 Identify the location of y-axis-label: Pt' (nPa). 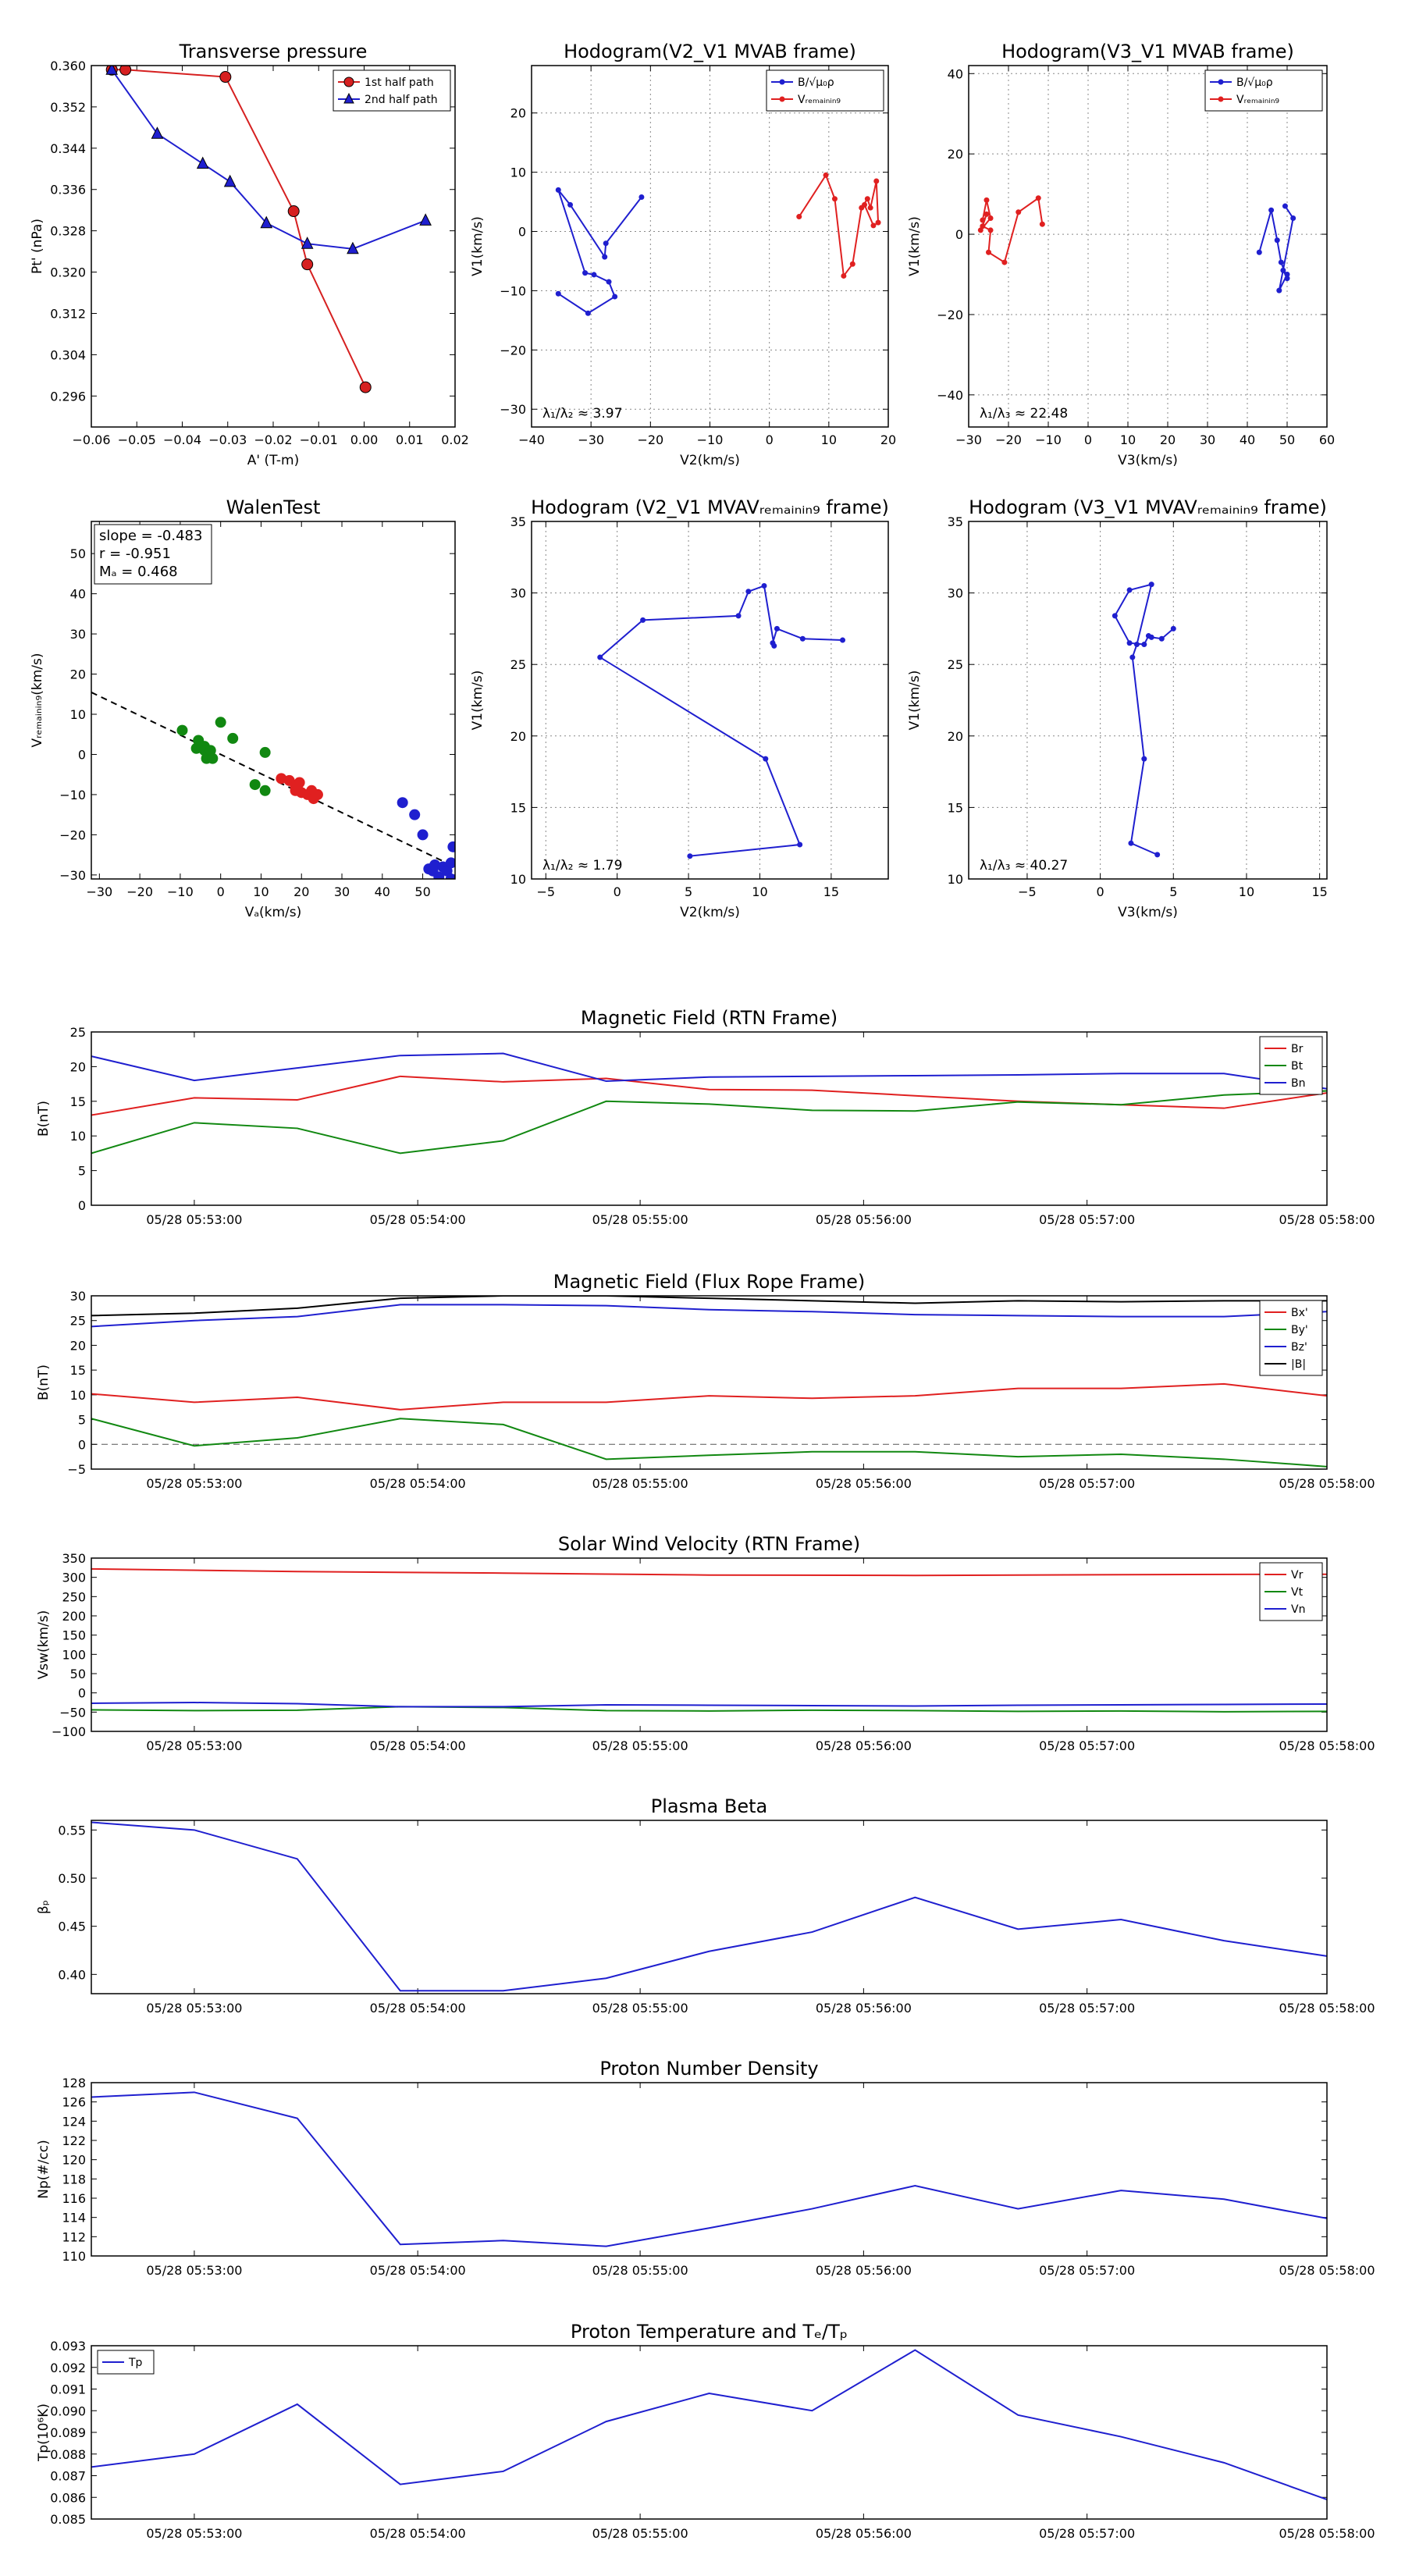
(38, 246).